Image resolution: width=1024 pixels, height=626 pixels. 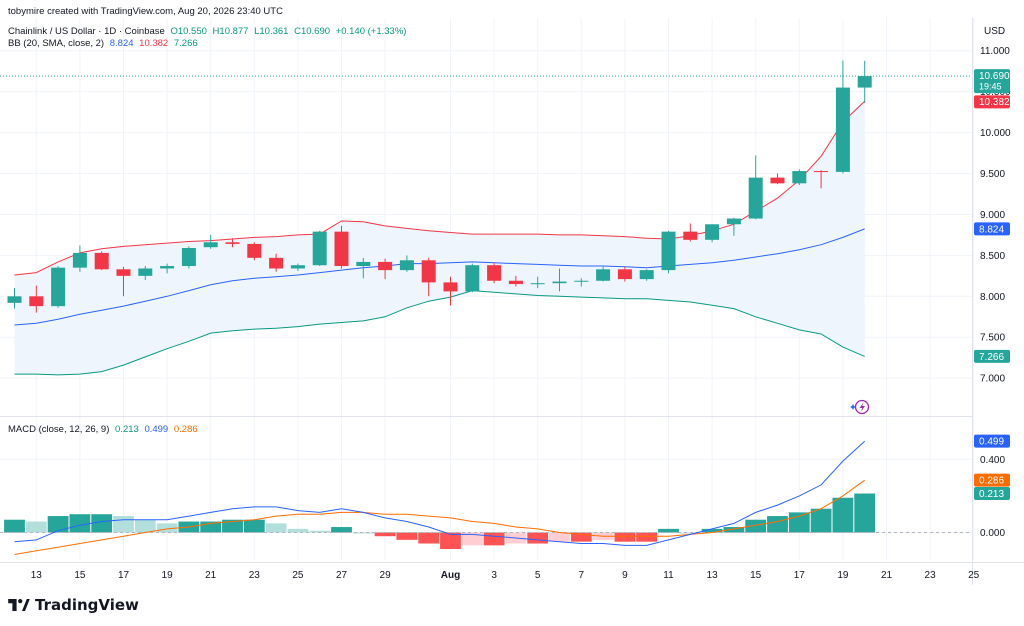 What do you see at coordinates (450, 575) in the screenshot?
I see `time-tick-label: Aug` at bounding box center [450, 575].